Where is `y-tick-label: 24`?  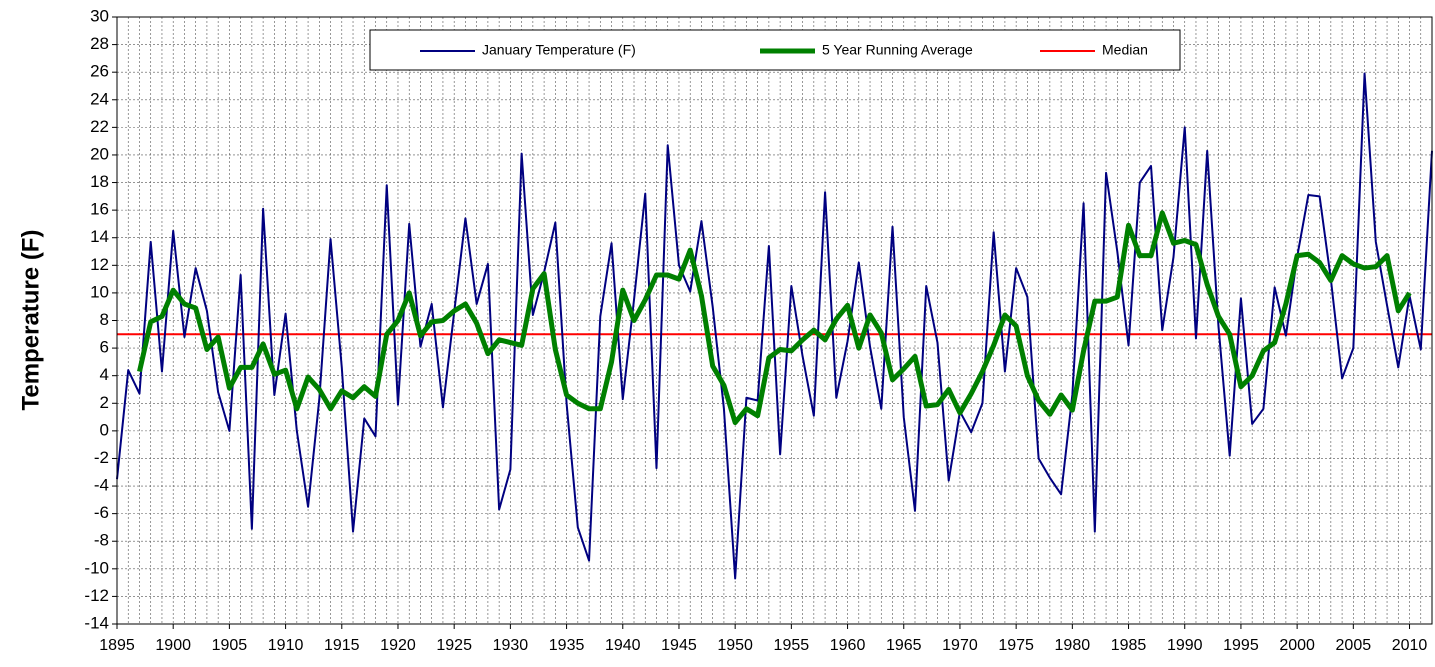 y-tick-label: 24 is located at coordinates (99, 98).